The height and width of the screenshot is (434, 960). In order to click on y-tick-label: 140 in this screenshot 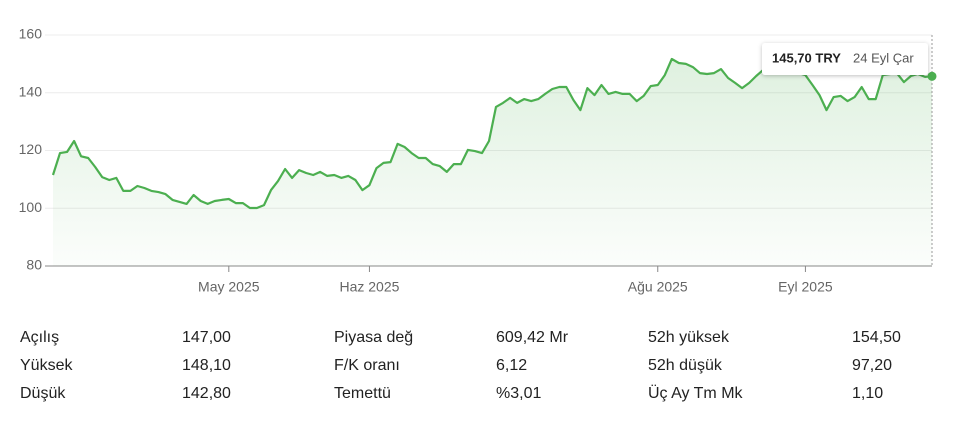, I will do `click(31, 91)`.